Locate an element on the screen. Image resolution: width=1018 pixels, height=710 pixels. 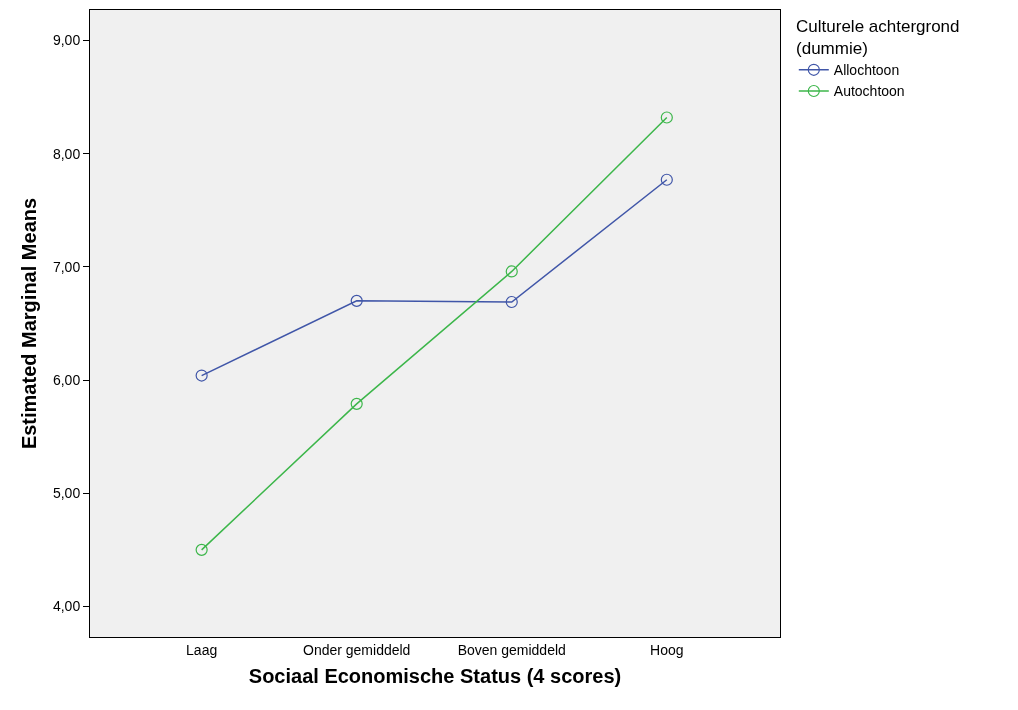
x-tick-label: Boven gemiddeld is located at coordinates (511, 649).